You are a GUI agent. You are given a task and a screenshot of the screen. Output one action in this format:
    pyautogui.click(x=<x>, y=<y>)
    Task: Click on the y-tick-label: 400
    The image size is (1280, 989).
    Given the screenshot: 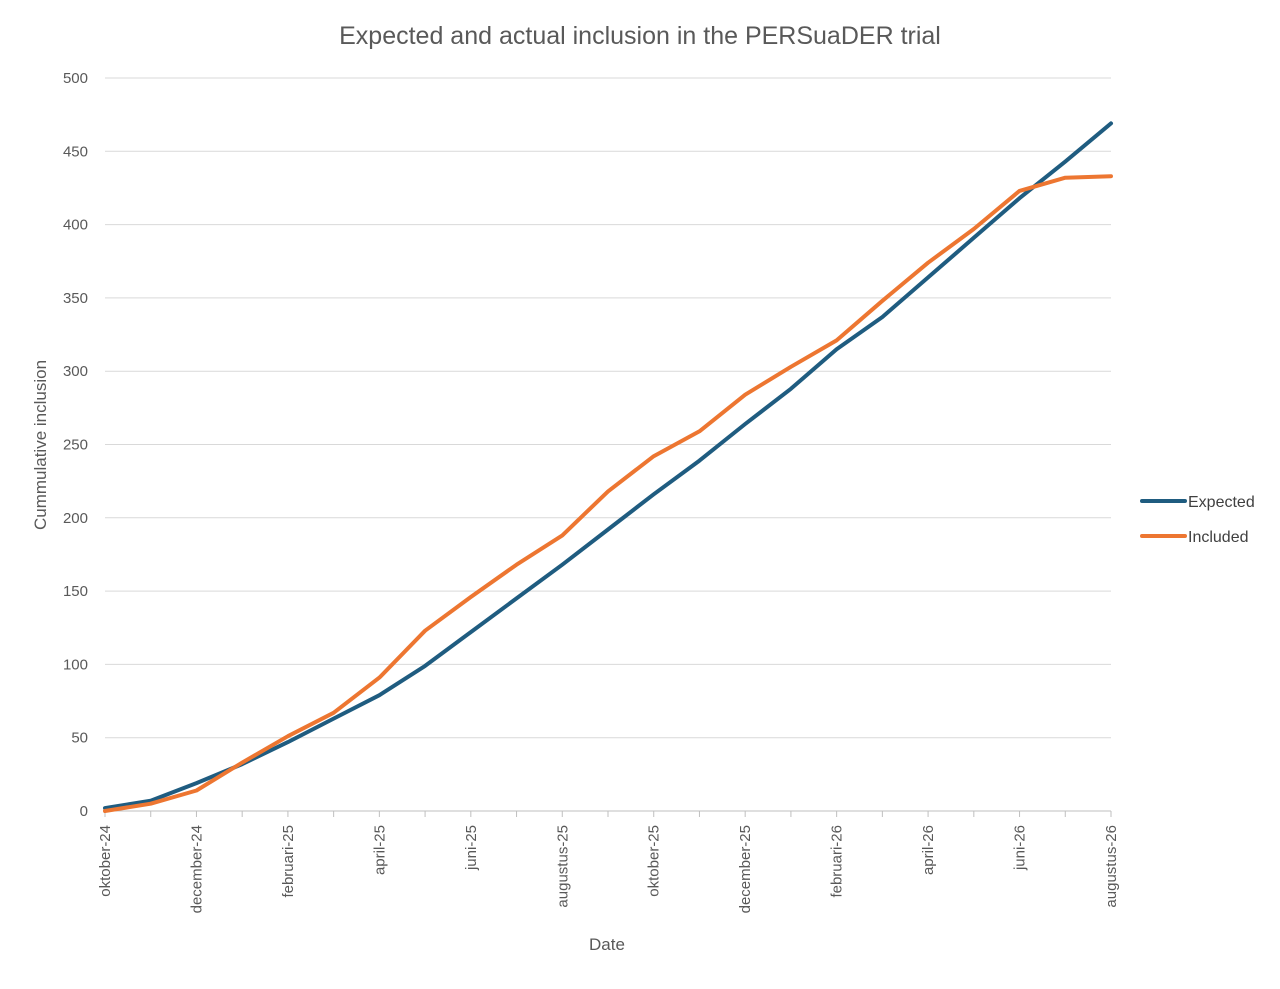 What is the action you would take?
    pyautogui.click(x=75, y=225)
    